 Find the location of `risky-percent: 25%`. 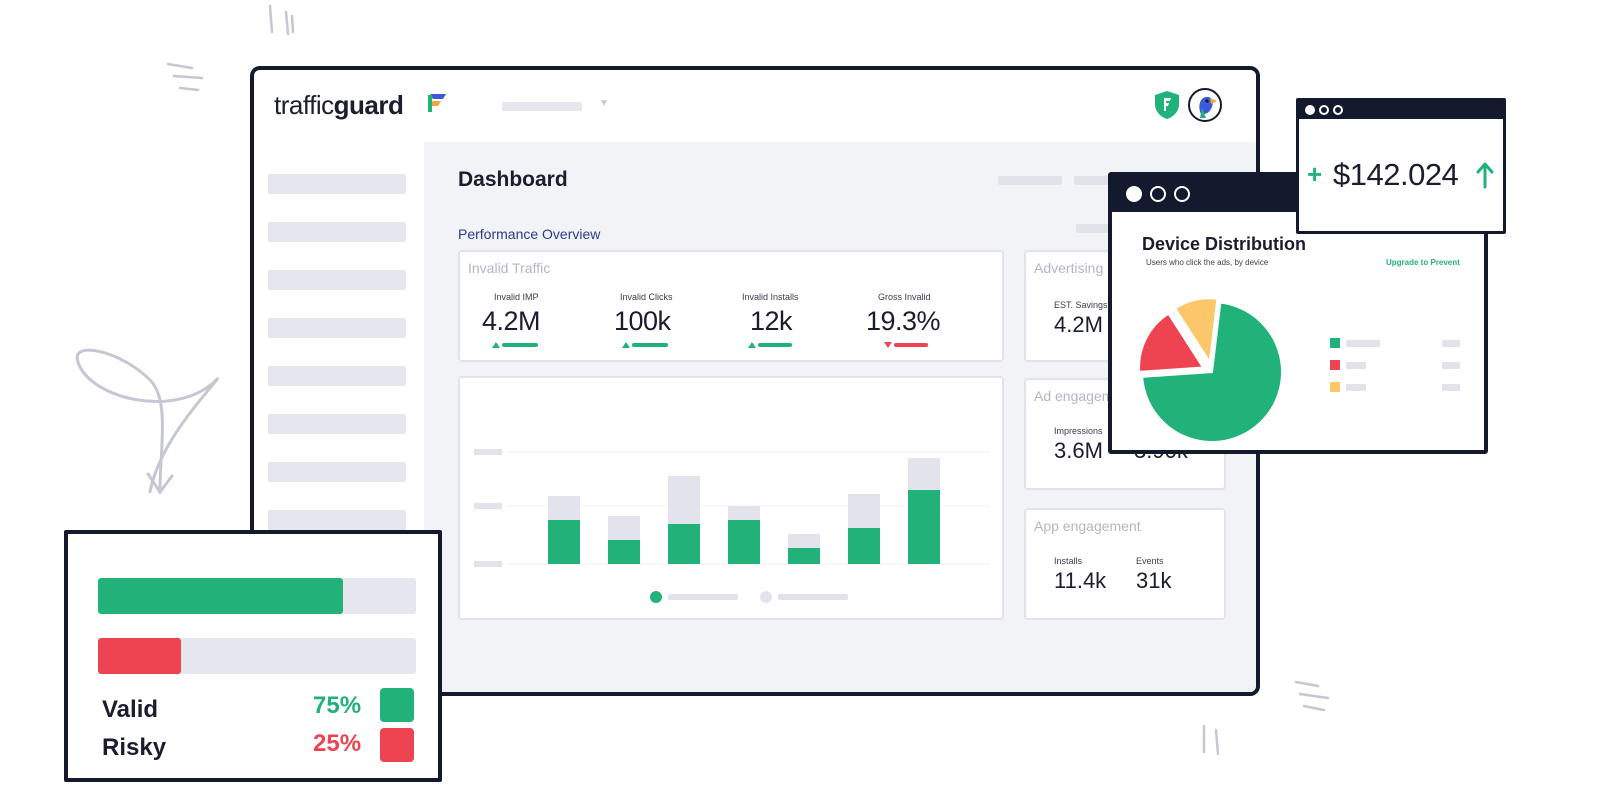

risky-percent: 25% is located at coordinates (337, 743).